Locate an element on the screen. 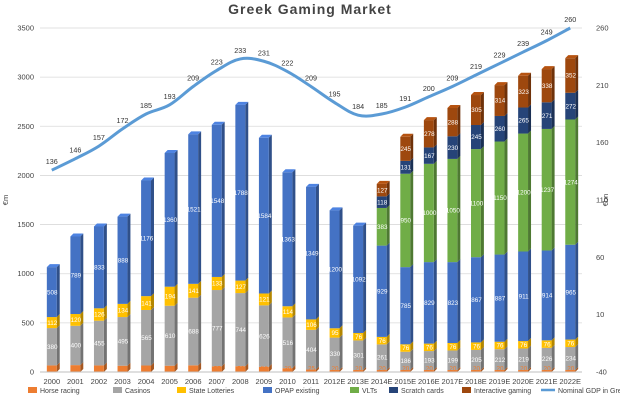 This screenshot has width=620, height=405. data-label: 1360 is located at coordinates (170, 220).